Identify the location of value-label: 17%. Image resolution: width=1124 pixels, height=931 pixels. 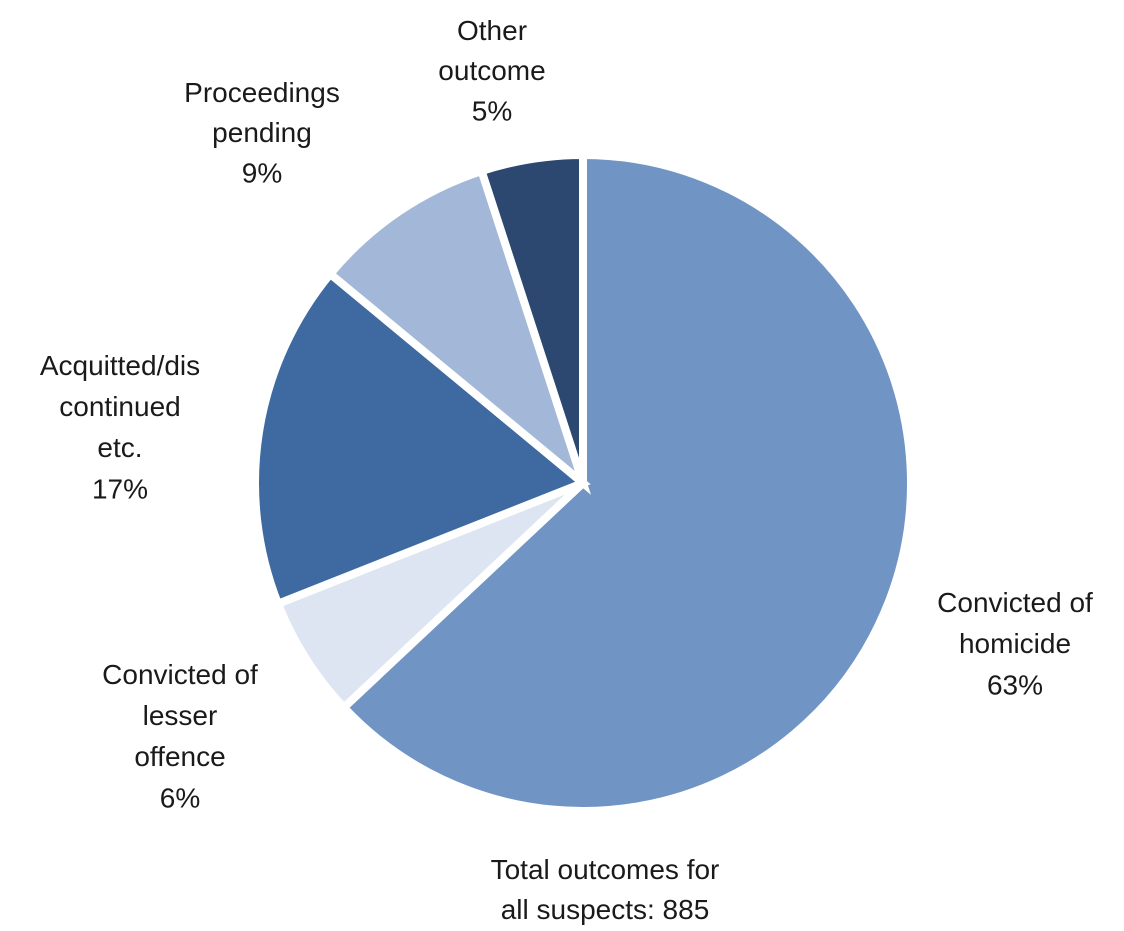
(120, 488).